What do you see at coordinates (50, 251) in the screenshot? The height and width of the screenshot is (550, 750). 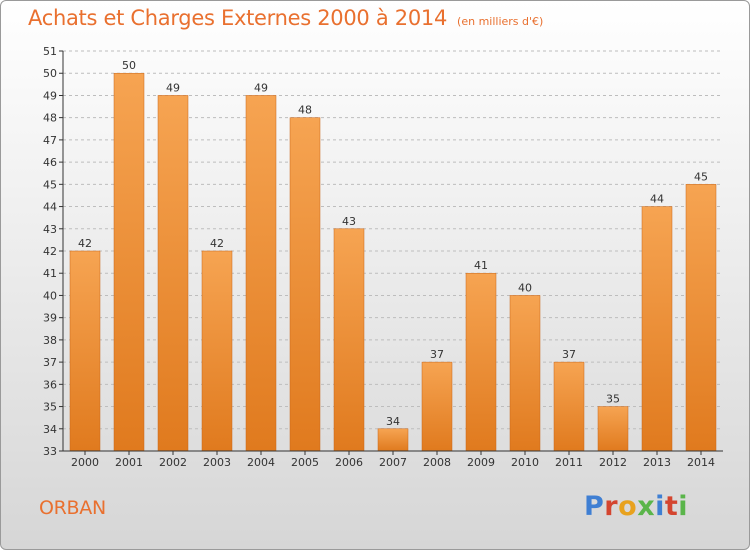 I see `y-tick-label: 42` at bounding box center [50, 251].